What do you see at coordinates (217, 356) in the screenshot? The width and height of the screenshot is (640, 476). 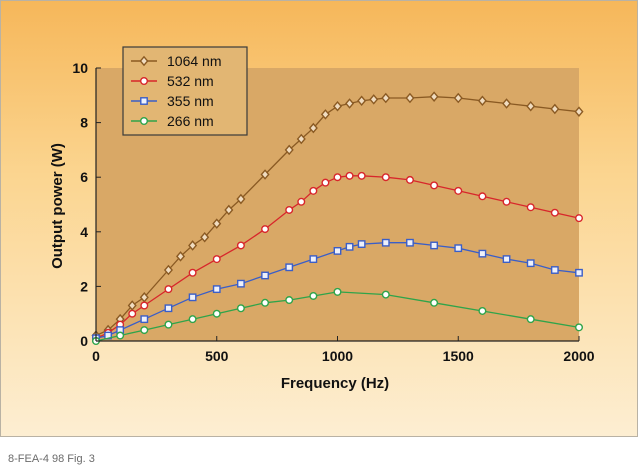 I see `x-tick-label: 500` at bounding box center [217, 356].